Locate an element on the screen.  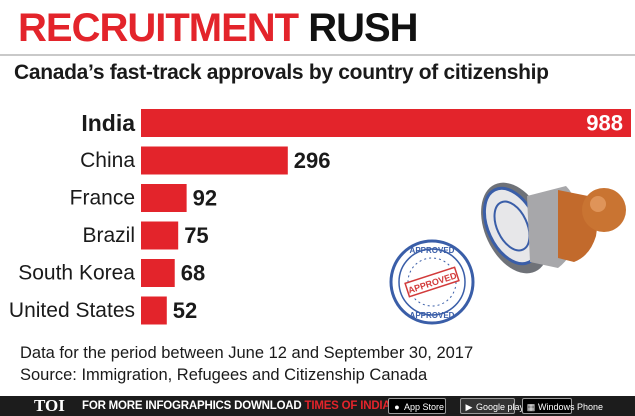
value-label-united-states: 52 is located at coordinates (185, 310).